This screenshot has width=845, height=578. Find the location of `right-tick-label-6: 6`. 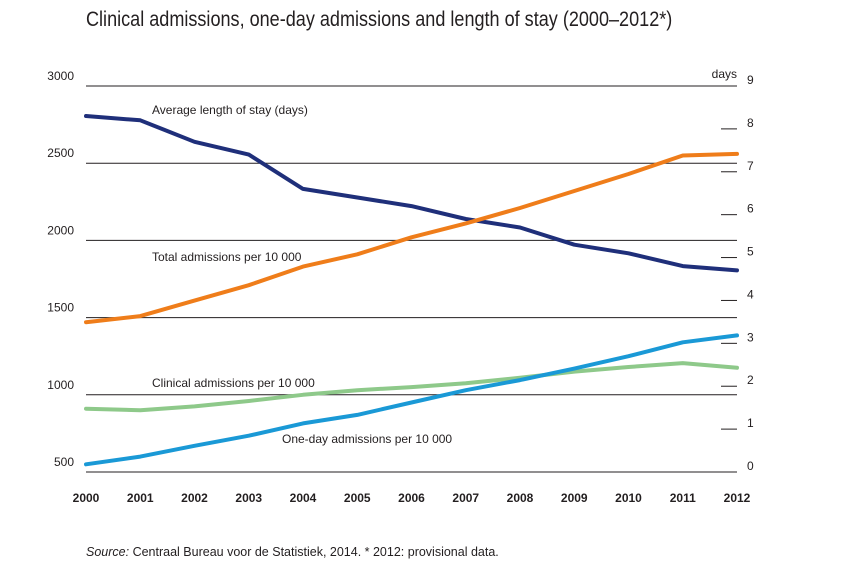

right-tick-label-6: 6 is located at coordinates (750, 209).